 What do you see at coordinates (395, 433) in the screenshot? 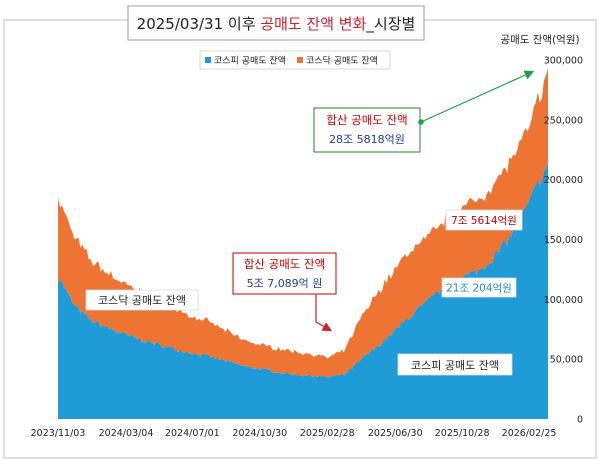
I see `x-tick-label: 2025/06/30` at bounding box center [395, 433].